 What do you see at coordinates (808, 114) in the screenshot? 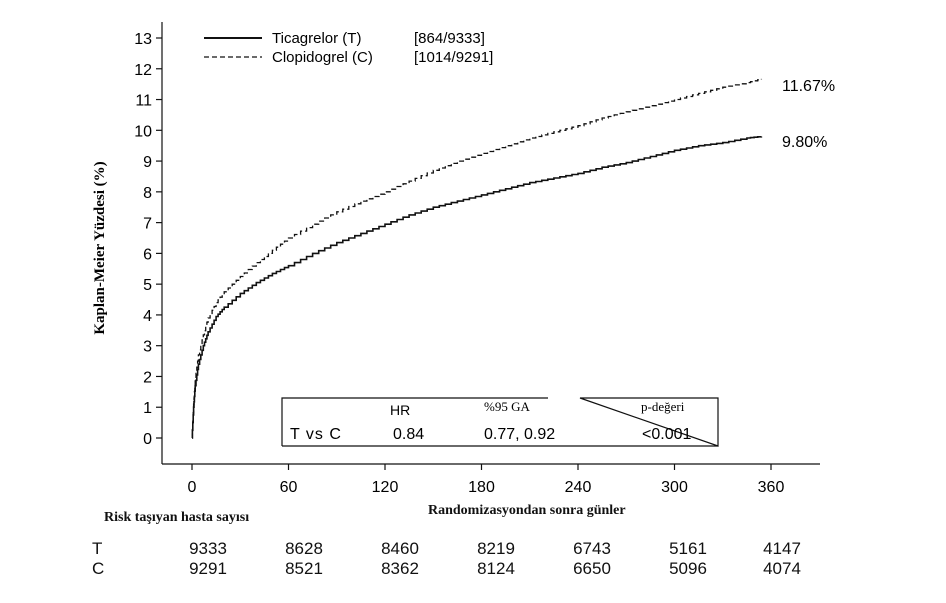
I see `end-labels: 11.67% 9.80%` at bounding box center [808, 114].